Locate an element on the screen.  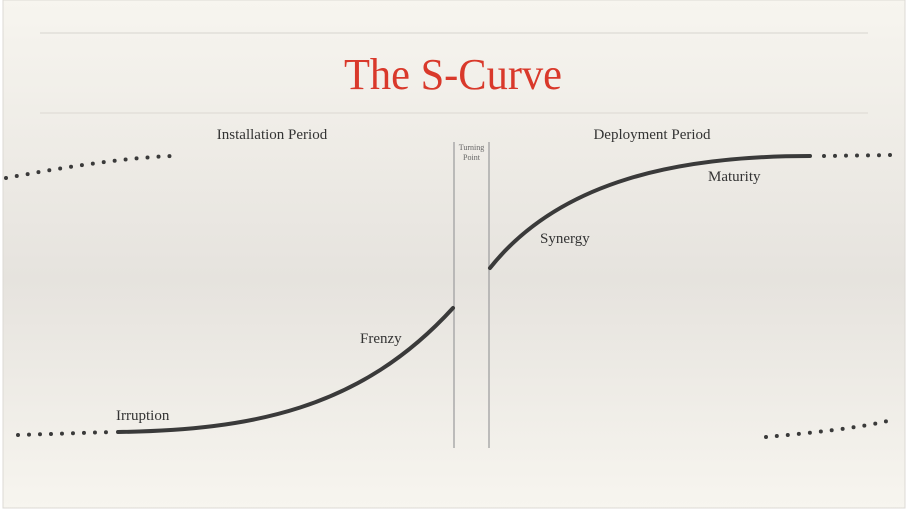
maturity-label: Maturity is located at coordinates (734, 177).